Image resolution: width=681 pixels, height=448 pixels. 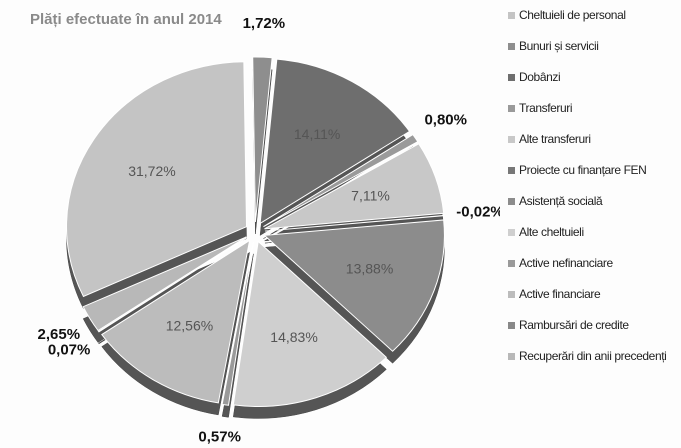 I want to click on legend-label: Bunuri și servicii, so click(x=559, y=46).